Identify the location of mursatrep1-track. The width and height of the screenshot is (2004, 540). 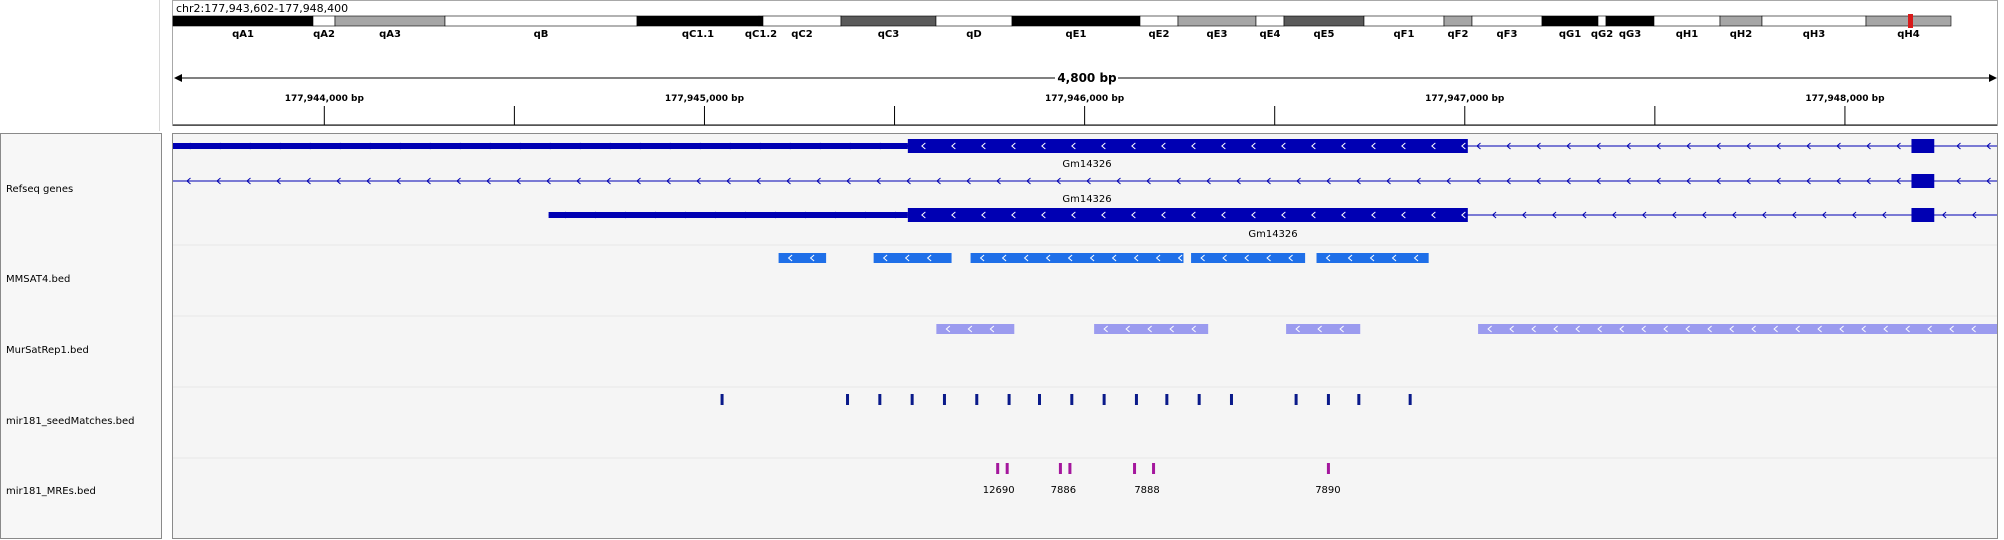
(1466, 329).